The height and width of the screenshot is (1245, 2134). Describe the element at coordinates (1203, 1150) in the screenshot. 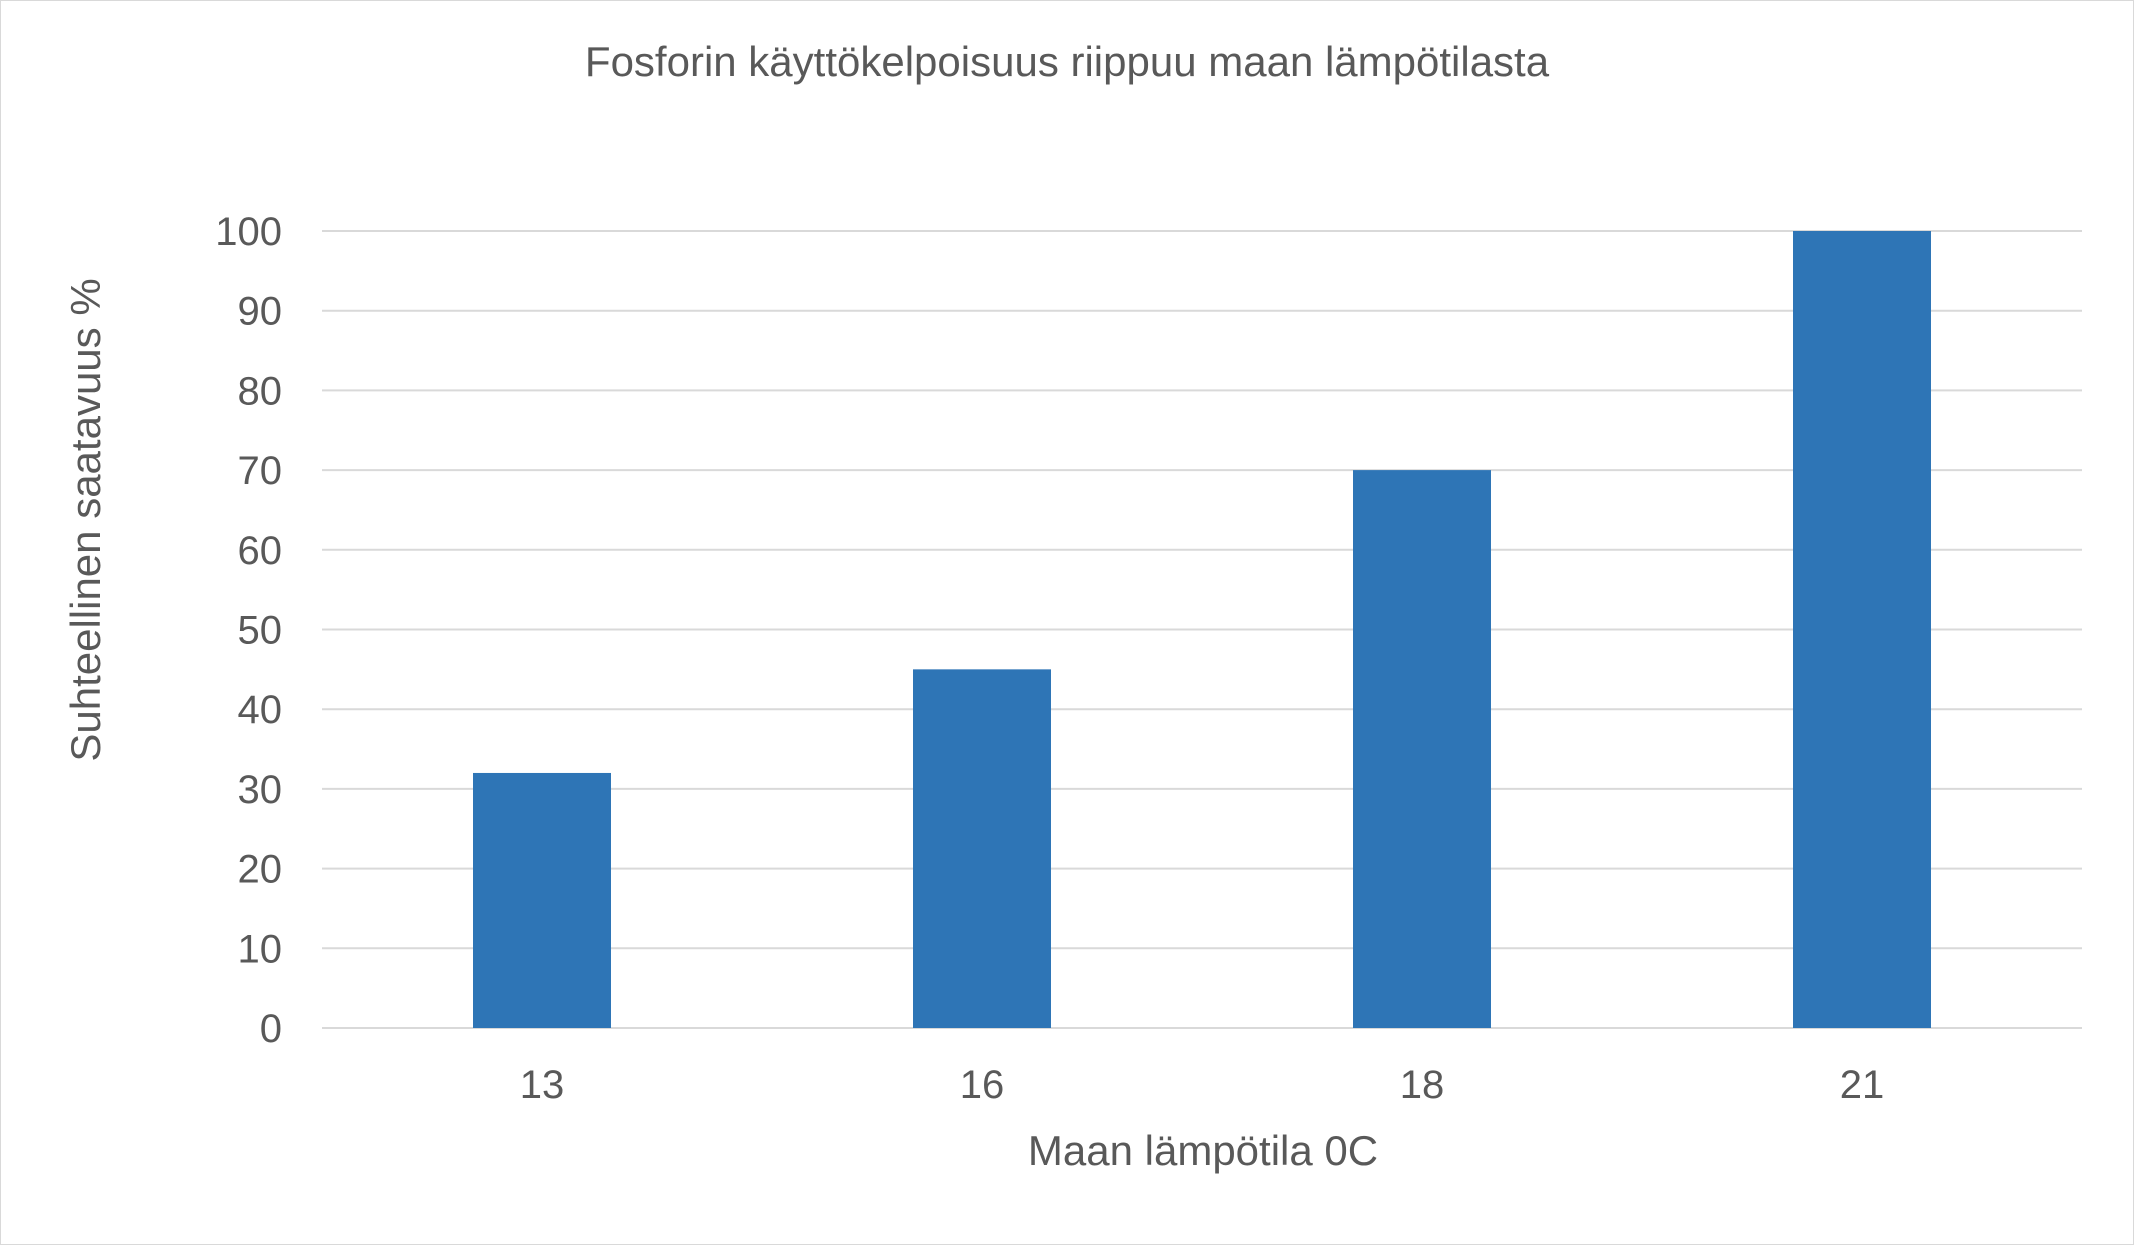

I see `x-axis-title: Maan lämpötila 0C` at that location.